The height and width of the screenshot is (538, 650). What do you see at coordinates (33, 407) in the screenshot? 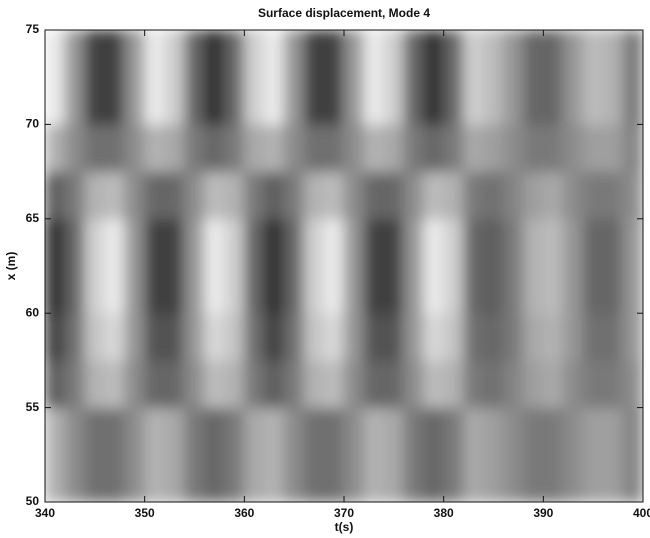
I see `y-tick-label: 55` at bounding box center [33, 407].